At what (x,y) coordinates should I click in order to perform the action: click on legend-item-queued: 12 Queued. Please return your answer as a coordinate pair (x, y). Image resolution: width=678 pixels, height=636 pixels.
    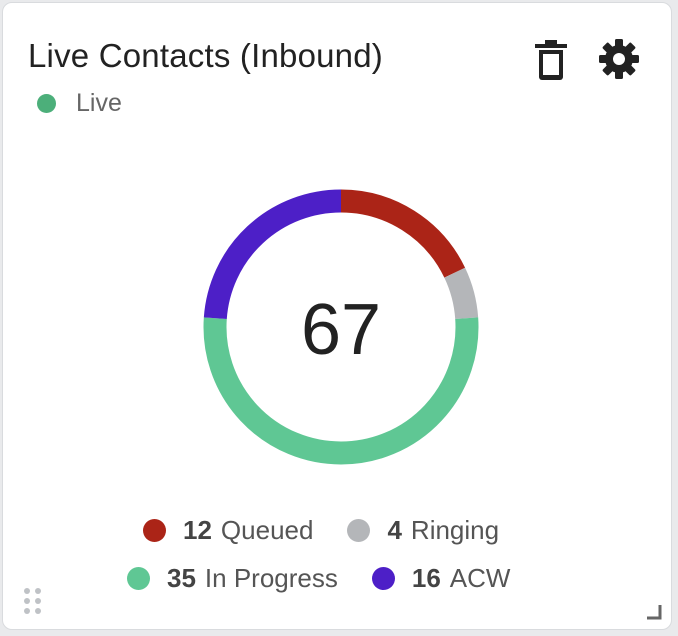
    Looking at the image, I should click on (228, 530).